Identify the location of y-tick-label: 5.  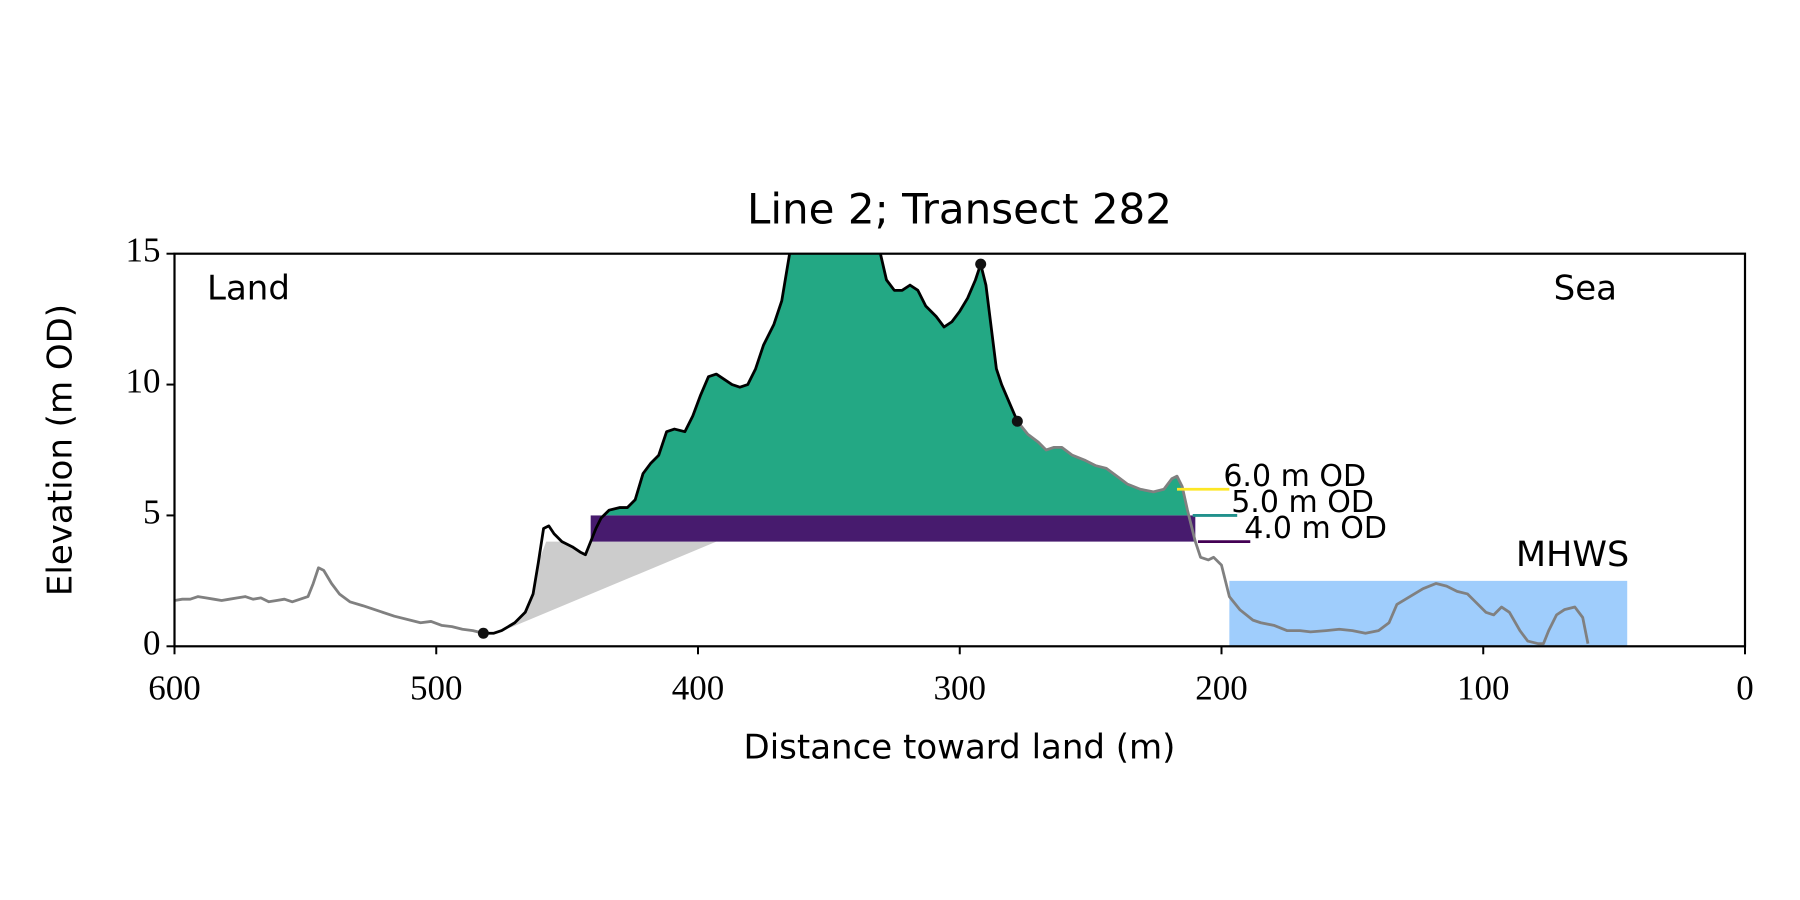
(152, 511).